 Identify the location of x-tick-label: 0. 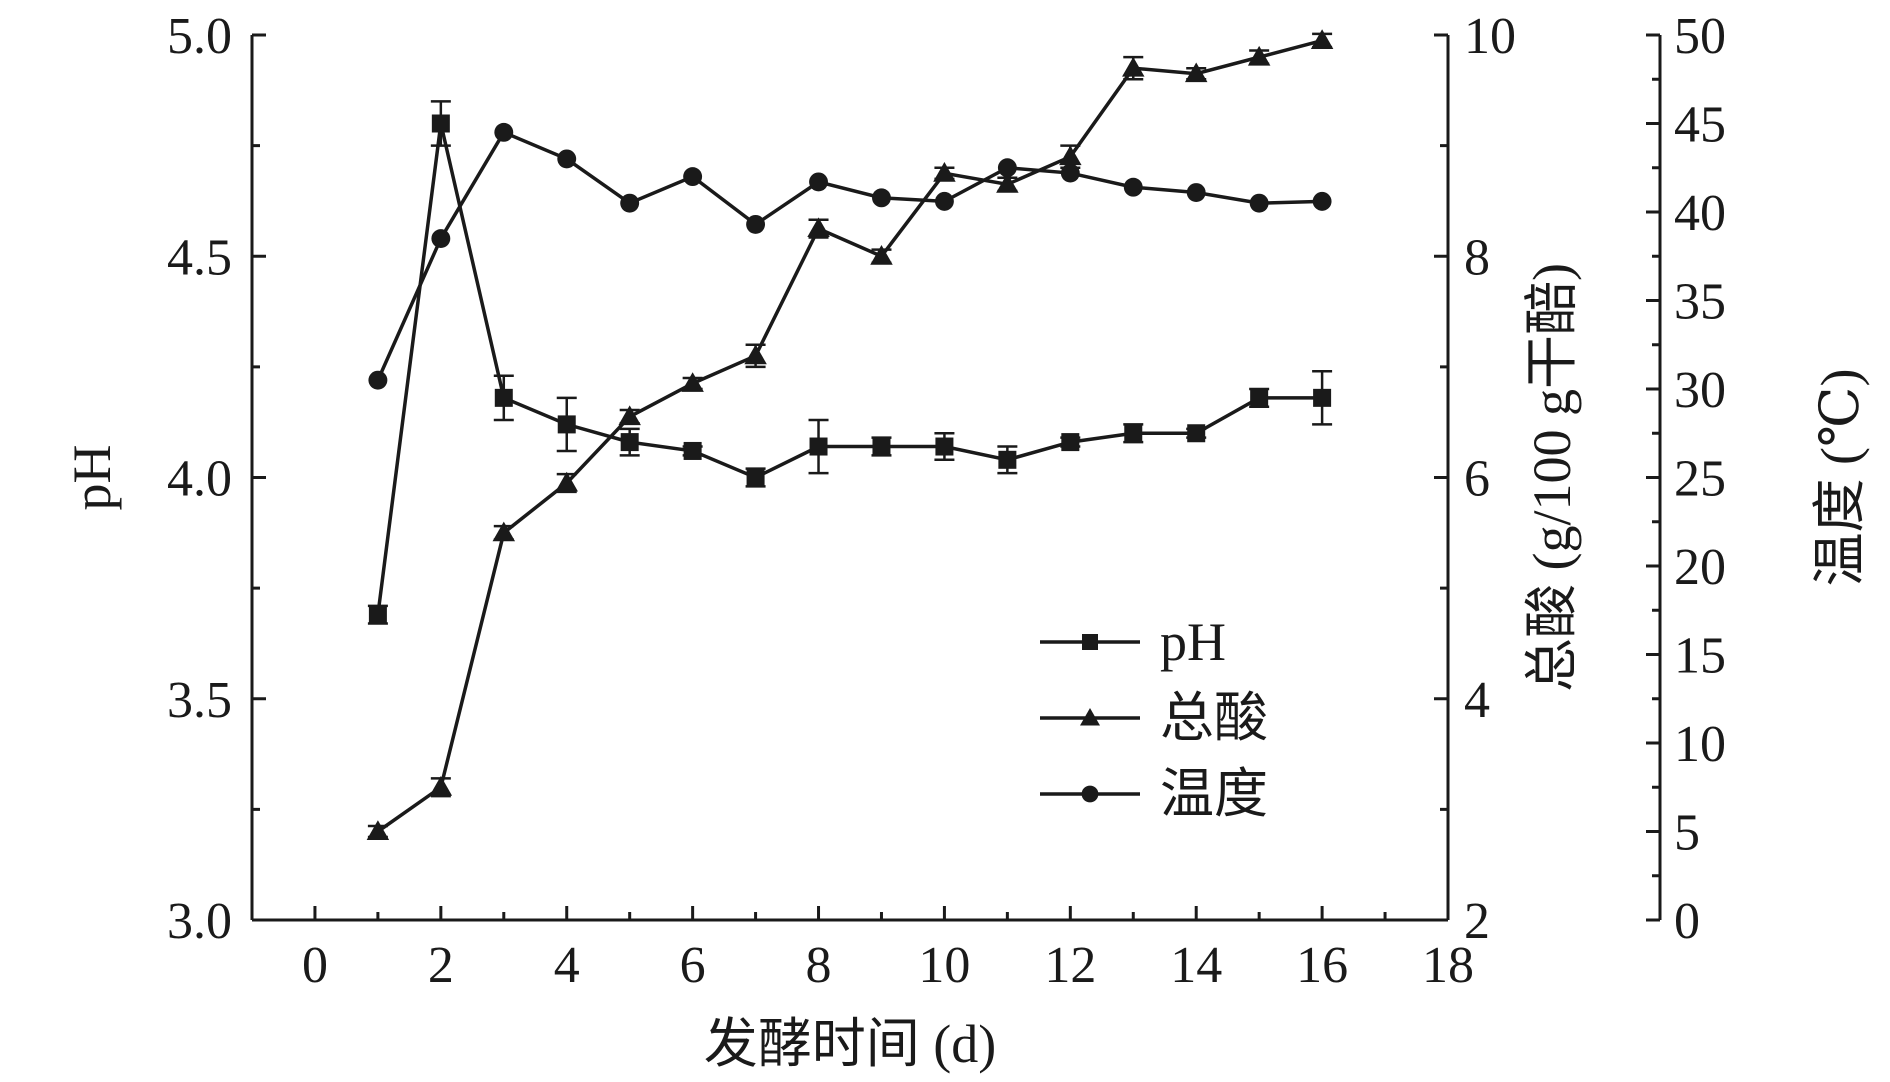
(315, 965).